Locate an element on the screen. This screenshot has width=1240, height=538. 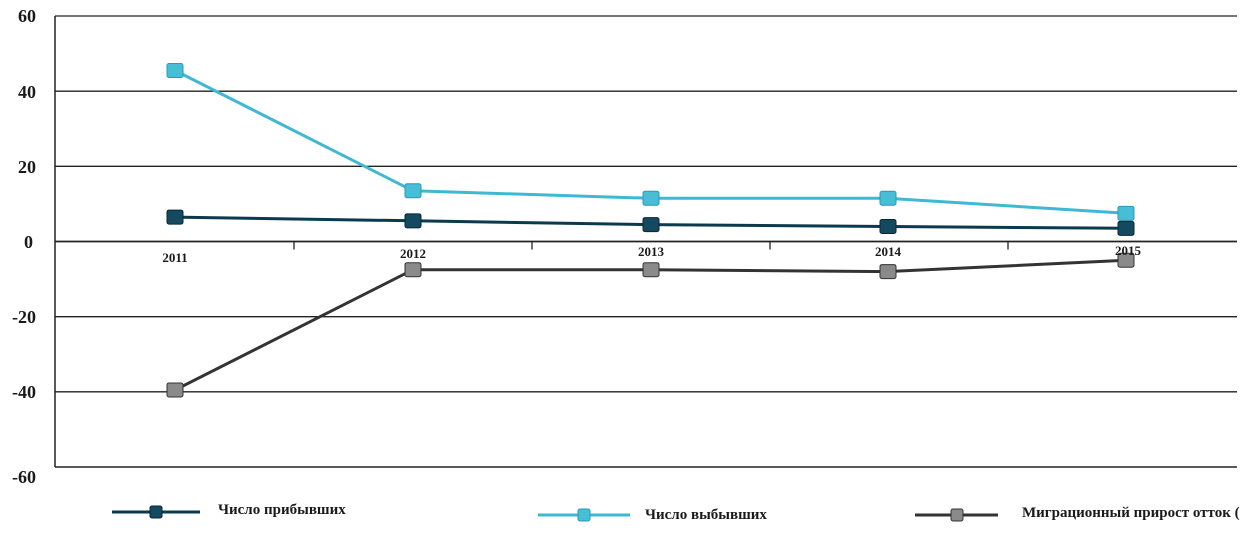
y-tick-label: 20 is located at coordinates (27, 167).